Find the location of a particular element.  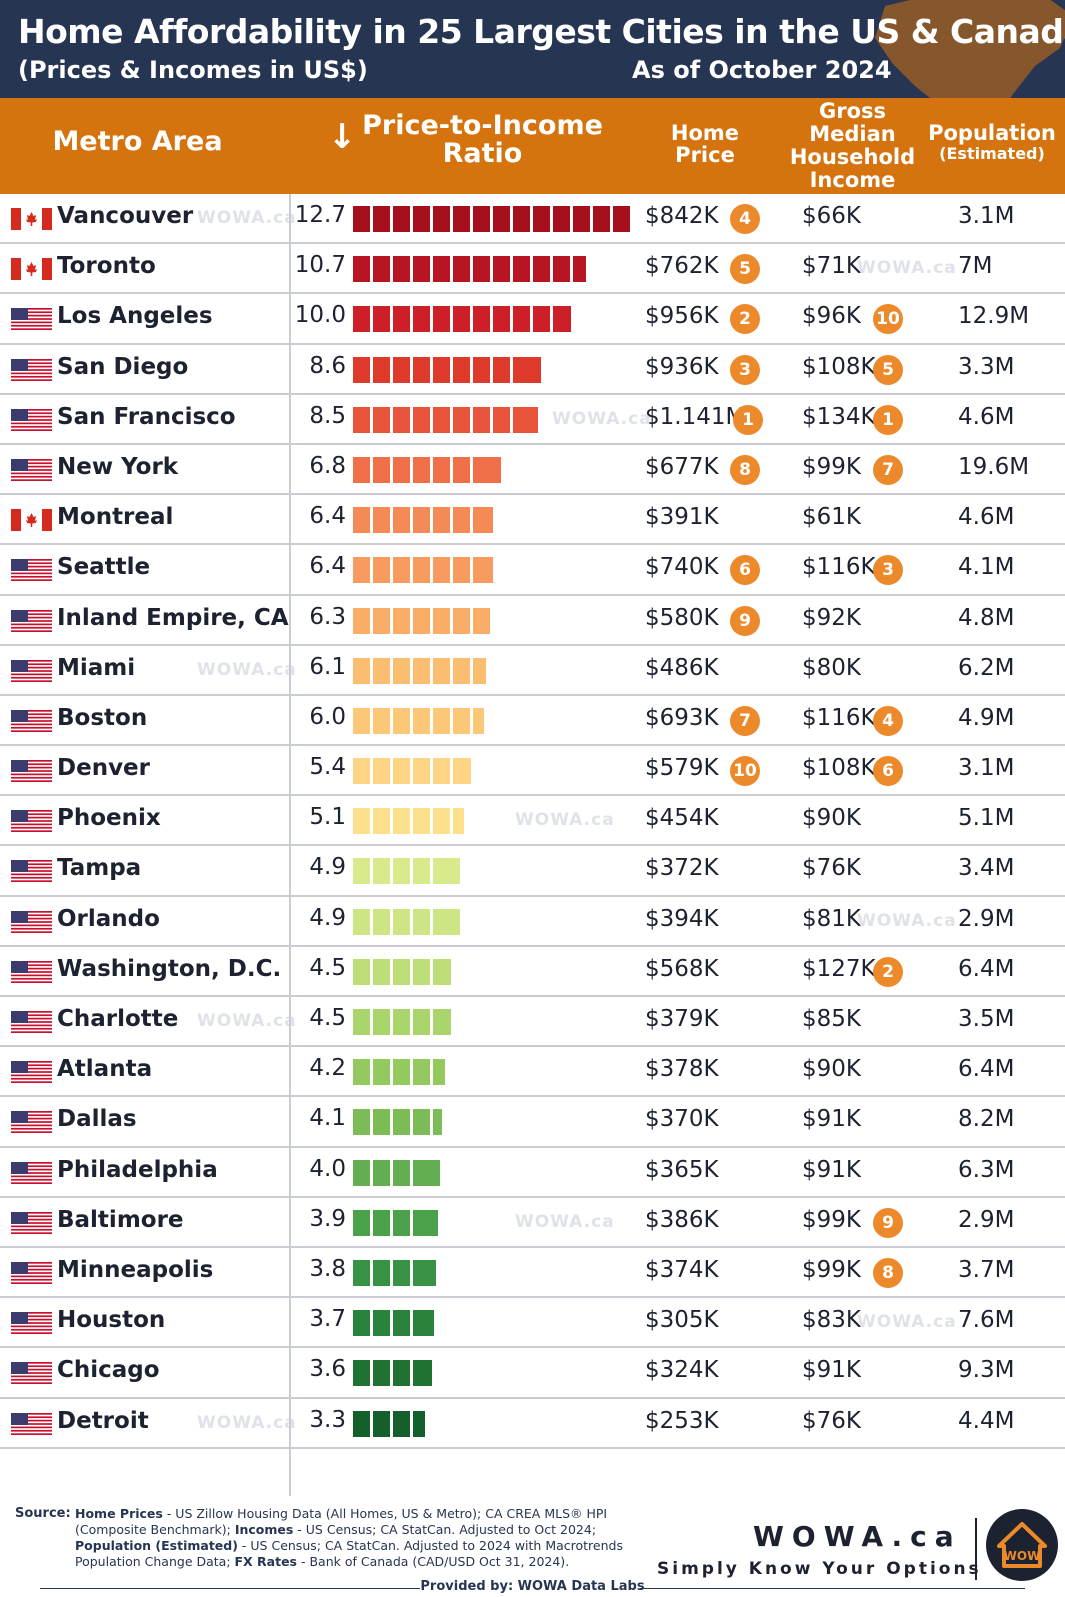

home-price: $1.141M is located at coordinates (695, 416).